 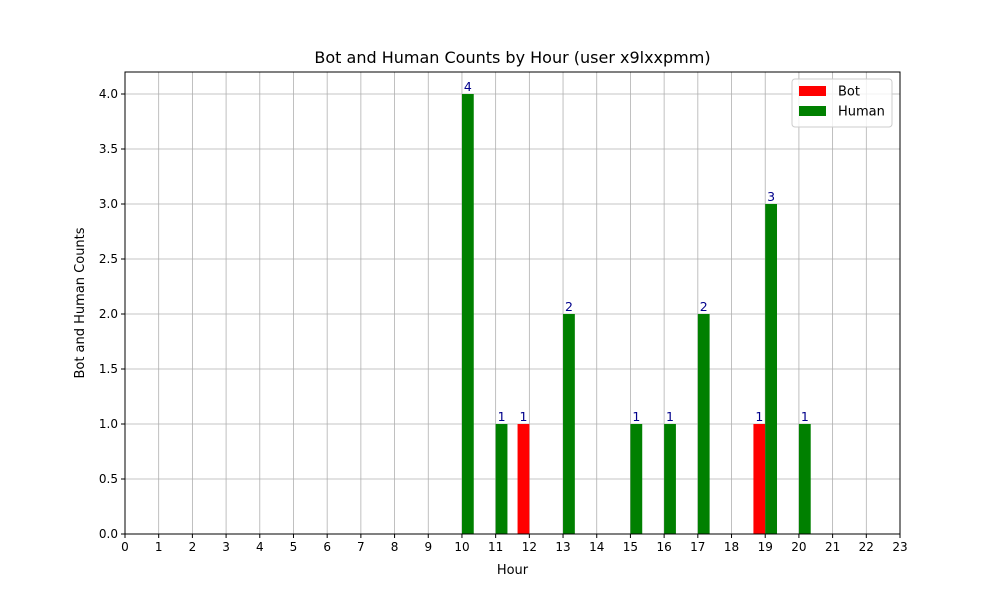 I want to click on y-tick-label: 1.5, so click(x=108, y=369).